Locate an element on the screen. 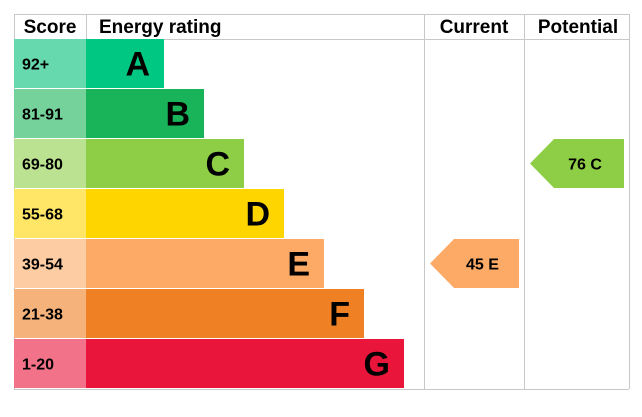 The height and width of the screenshot is (417, 642). score-cell-c is located at coordinates (50, 163).